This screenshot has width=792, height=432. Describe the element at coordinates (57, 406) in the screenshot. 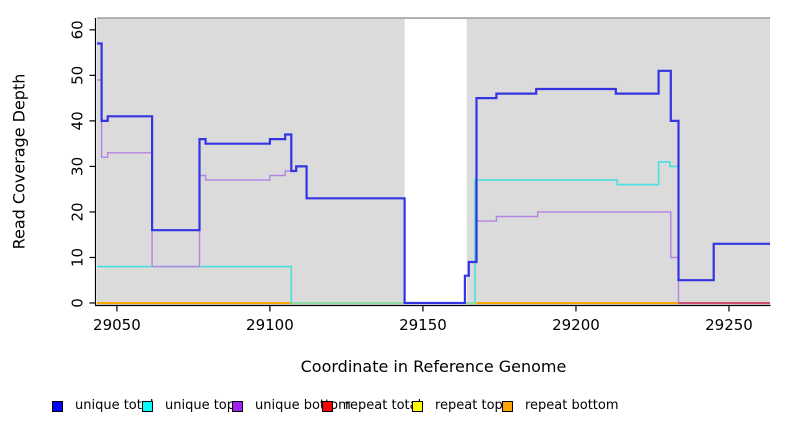

I see `legend-swatch-unique-total` at that location.